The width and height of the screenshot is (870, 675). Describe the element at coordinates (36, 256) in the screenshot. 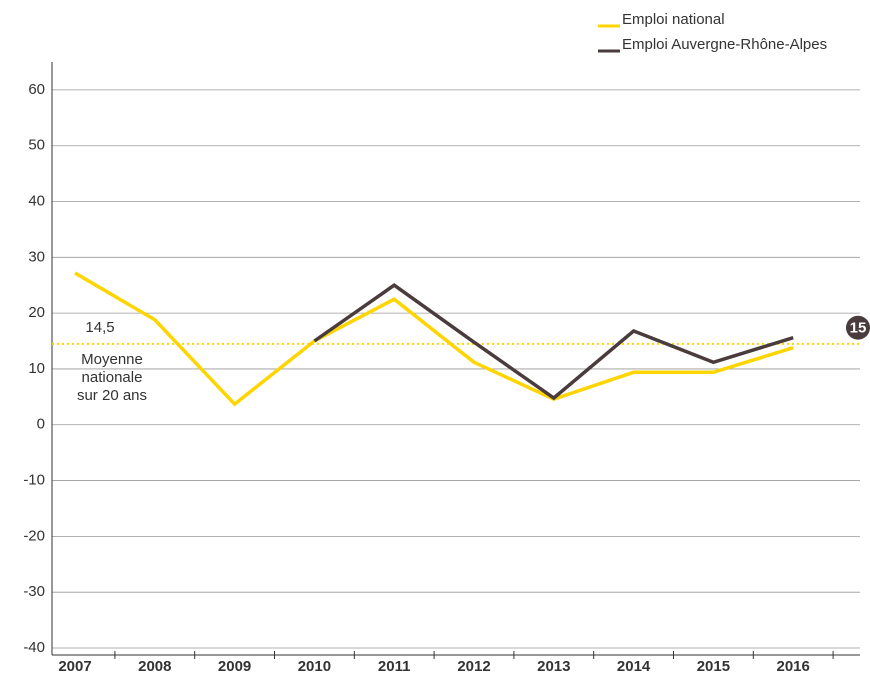

I see `y-tick-label: 30` at that location.